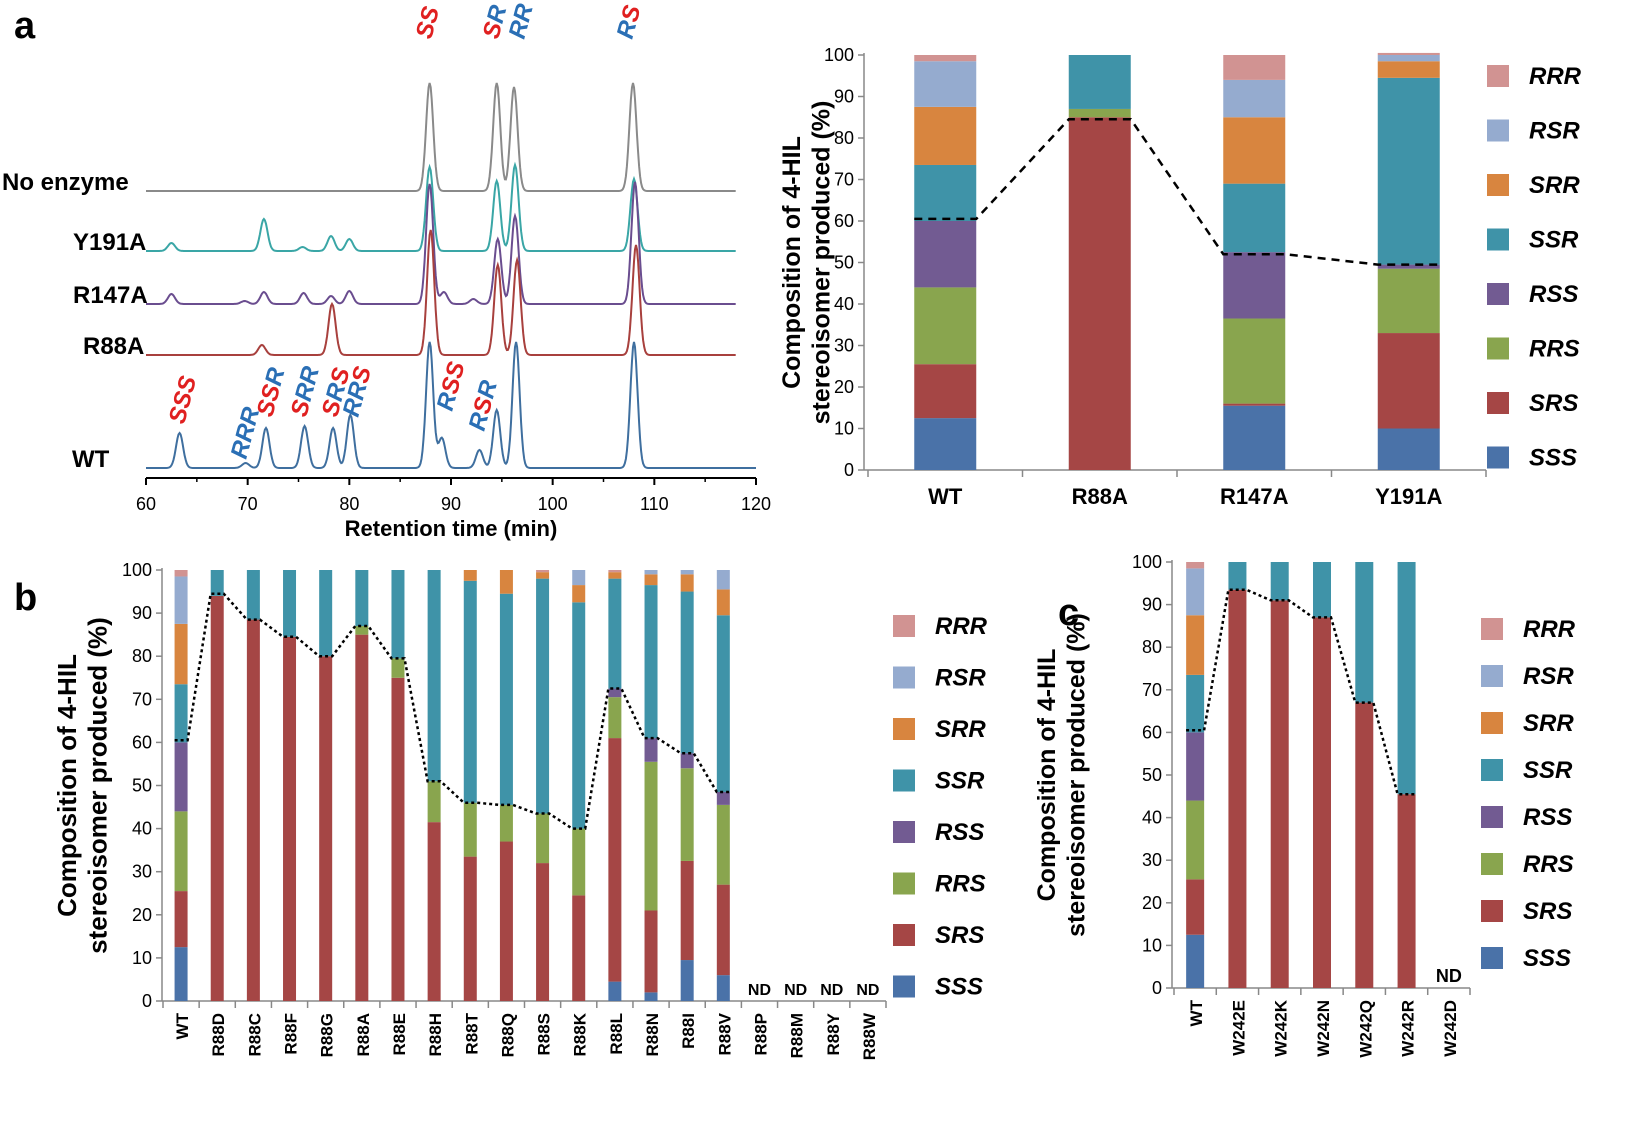 Image resolution: width=1650 pixels, height=1127 pixels. Describe the element at coordinates (544, 1034) in the screenshot. I see `x-category-label: R88S` at that location.